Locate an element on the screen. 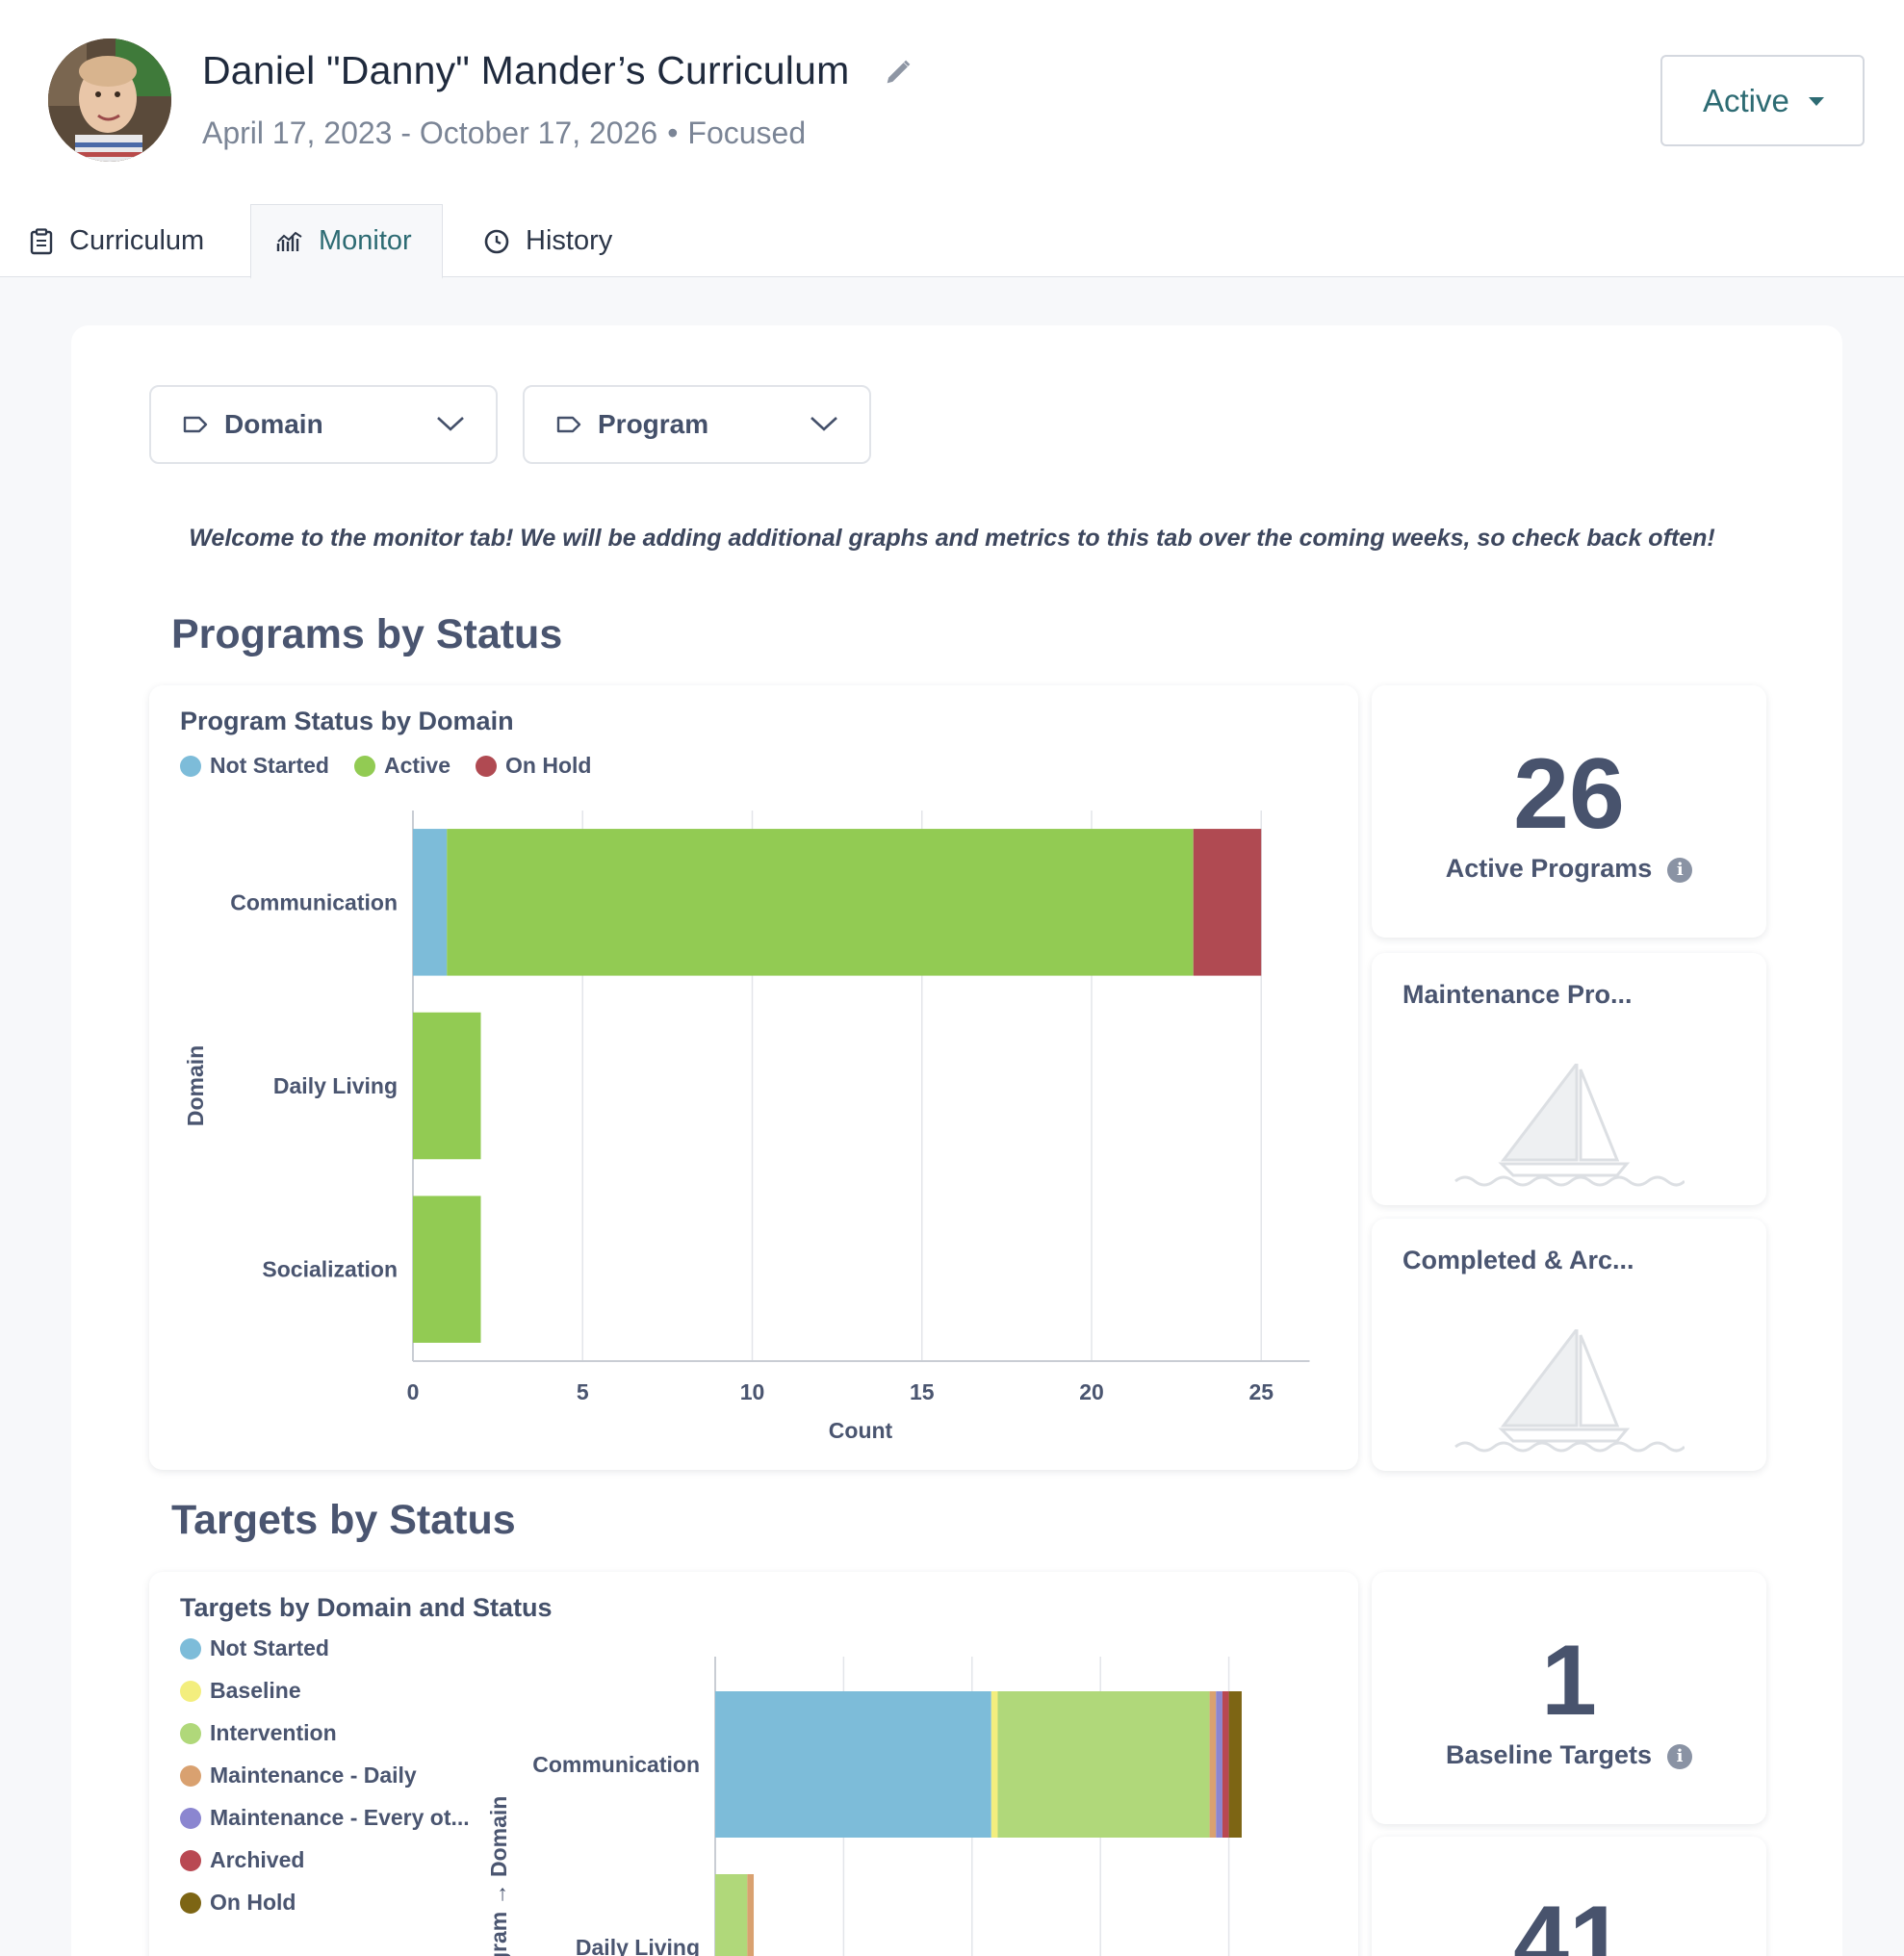 This screenshot has width=1904, height=1956. legend-item: Active is located at coordinates (401, 766).